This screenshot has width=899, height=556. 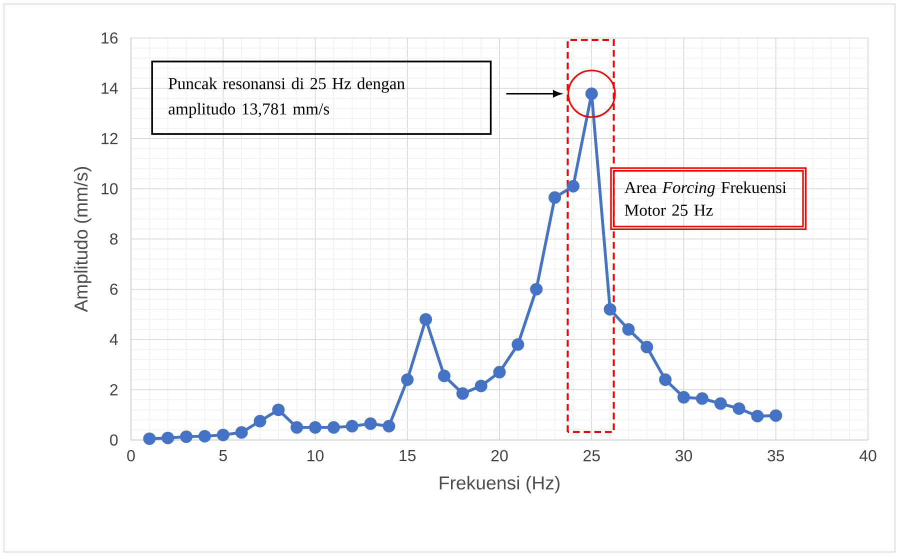 What do you see at coordinates (705, 198) in the screenshot?
I see `annotation: Area Forcing Frekuensi Motor 25 Hz` at bounding box center [705, 198].